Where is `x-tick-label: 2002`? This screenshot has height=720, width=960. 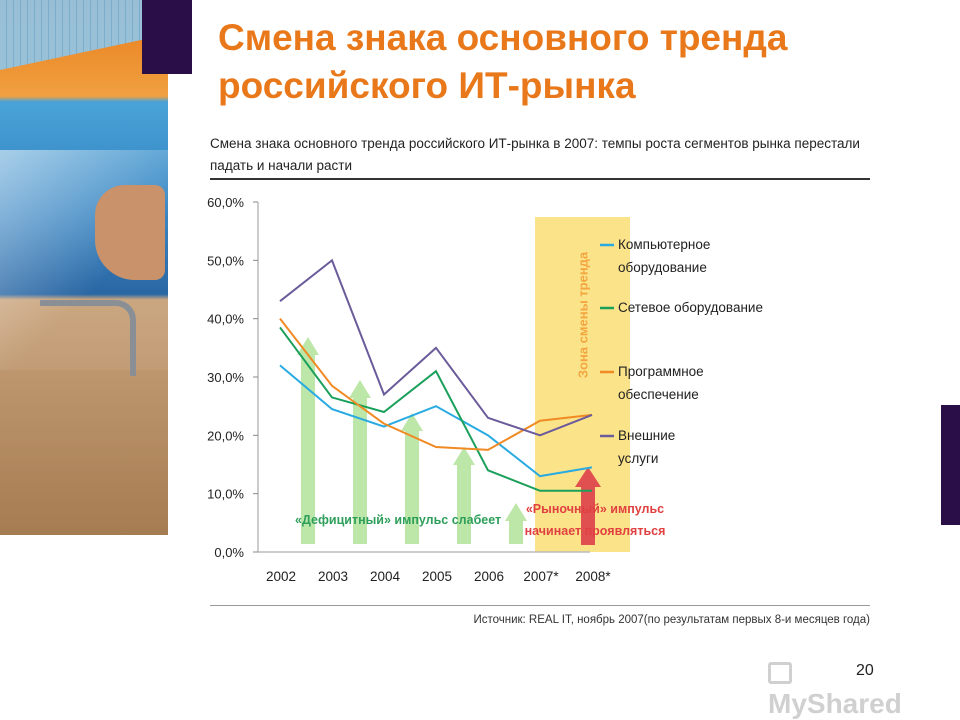
x-tick-label: 2002 is located at coordinates (281, 576).